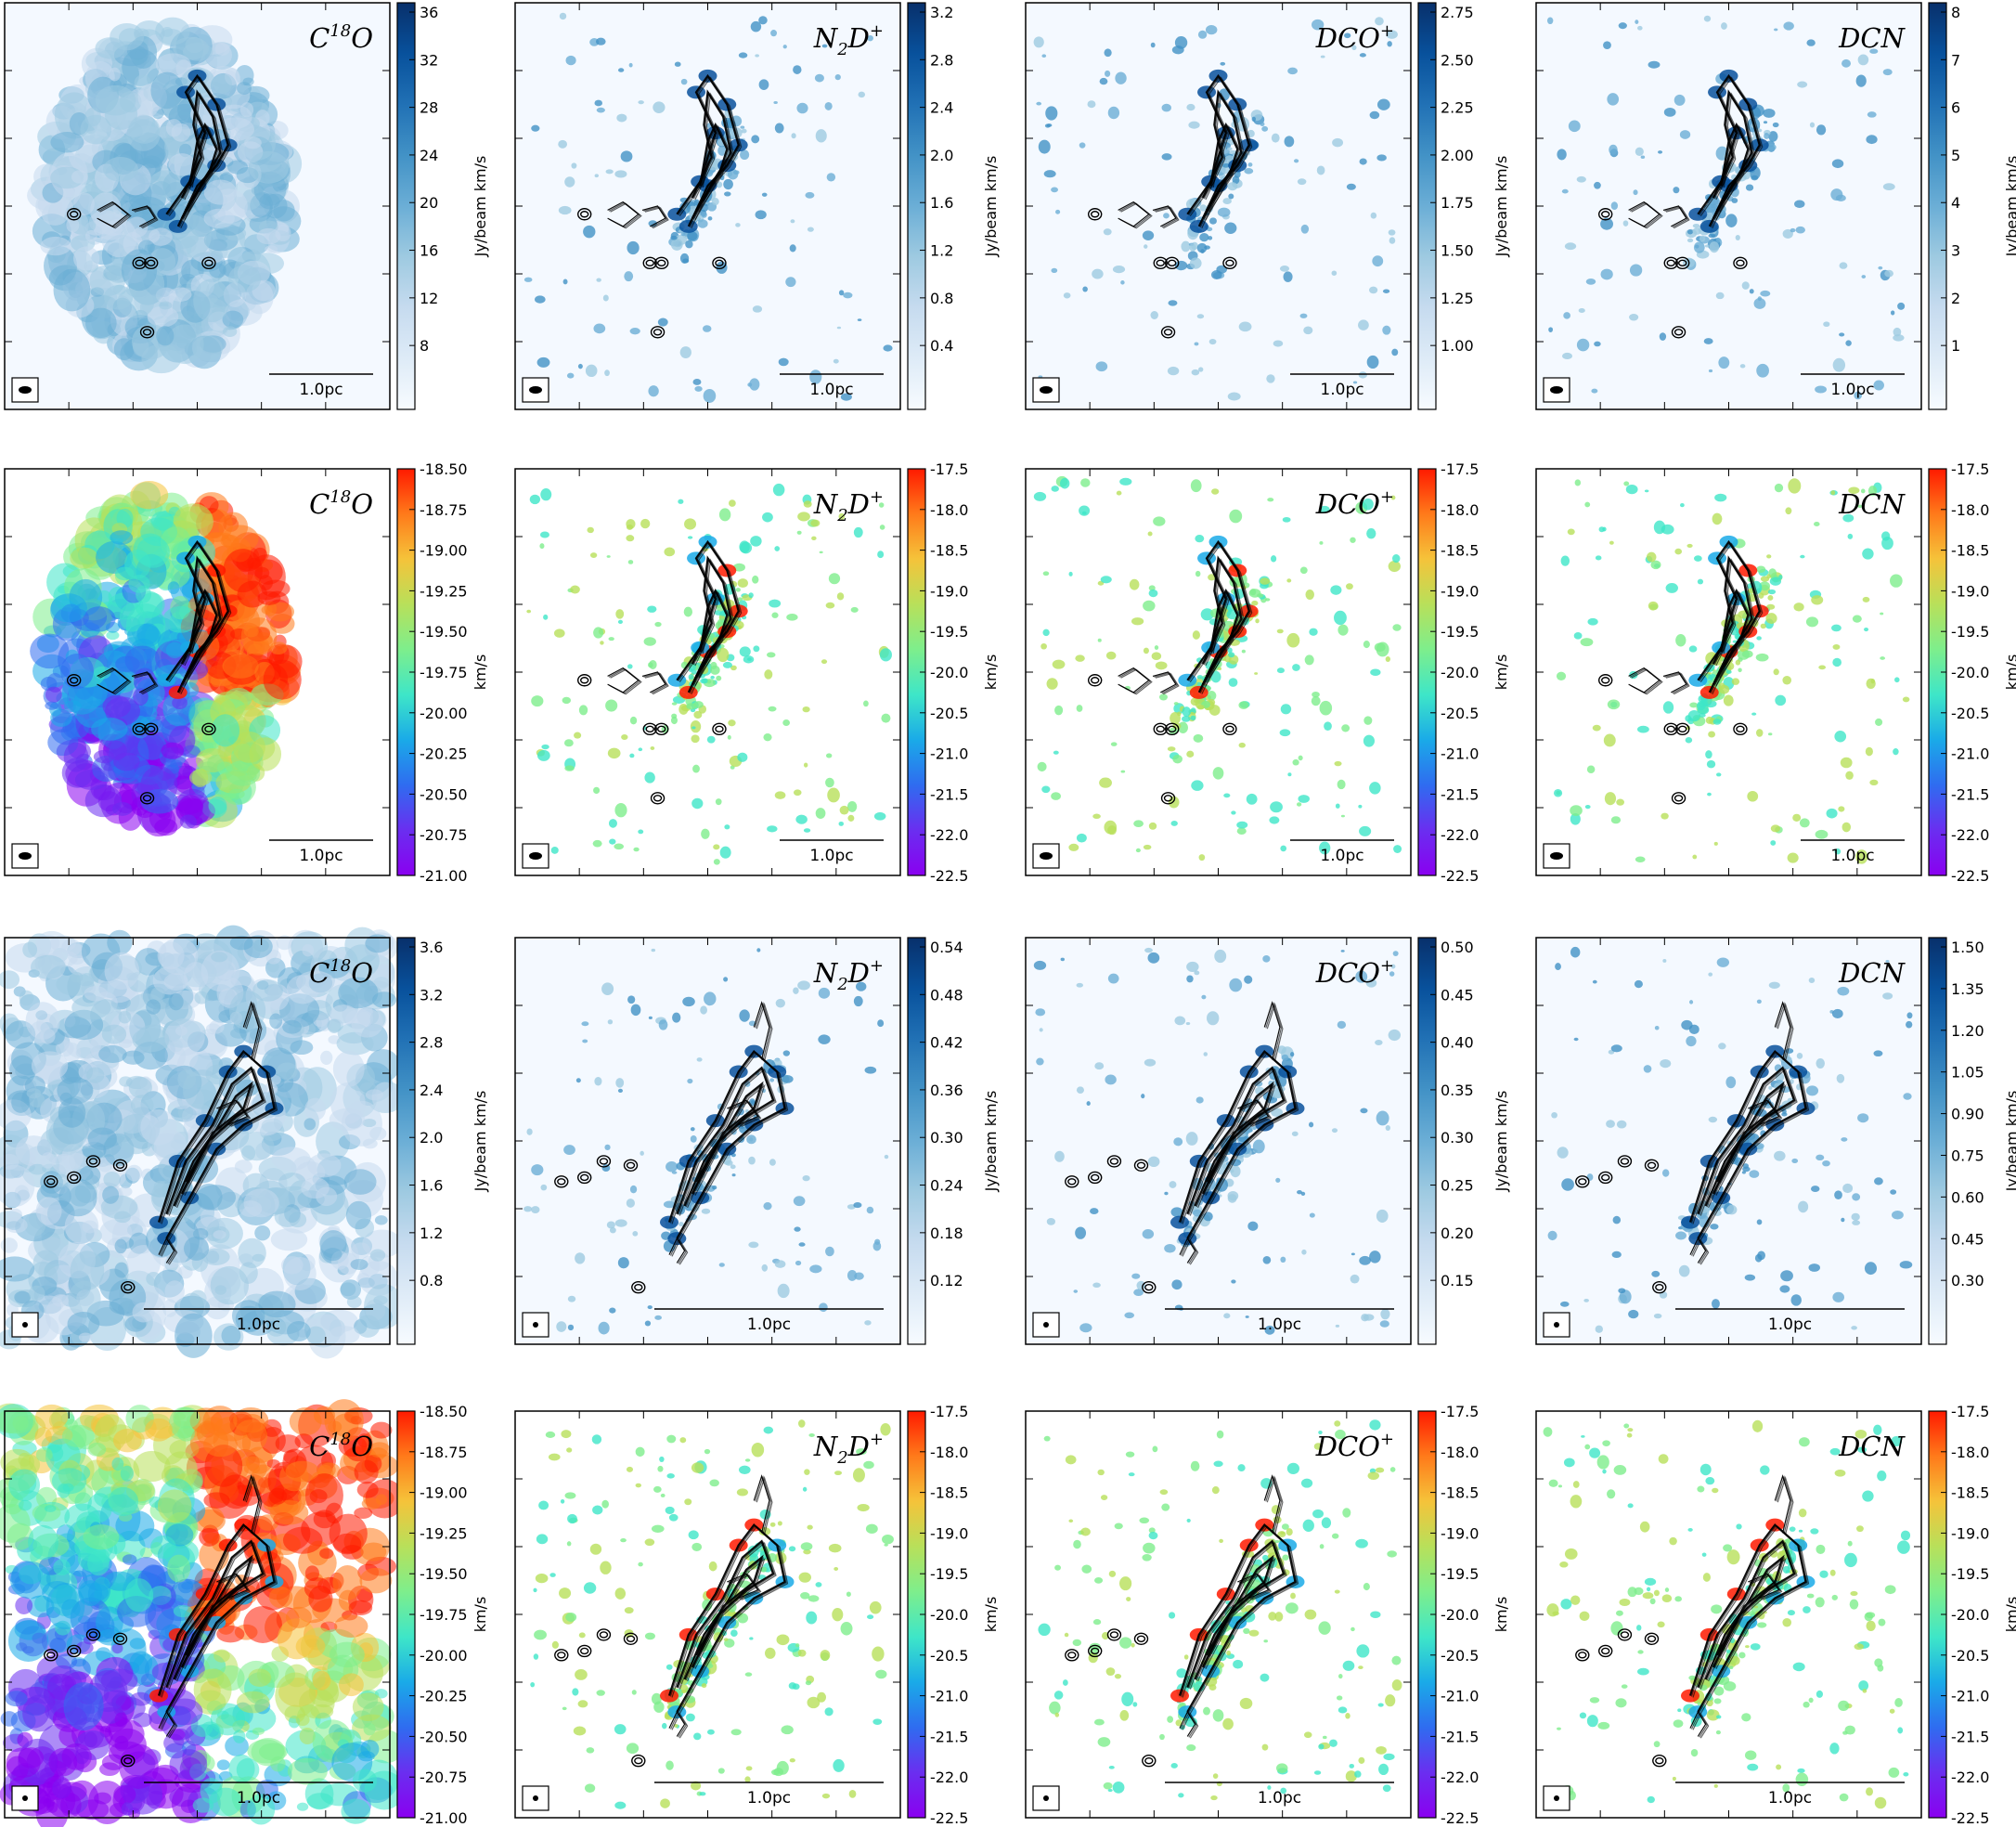 The height and width of the screenshot is (1827, 2016). Describe the element at coordinates (1460, 591) in the screenshot. I see `colorbar-tick-label: -19.0` at that location.